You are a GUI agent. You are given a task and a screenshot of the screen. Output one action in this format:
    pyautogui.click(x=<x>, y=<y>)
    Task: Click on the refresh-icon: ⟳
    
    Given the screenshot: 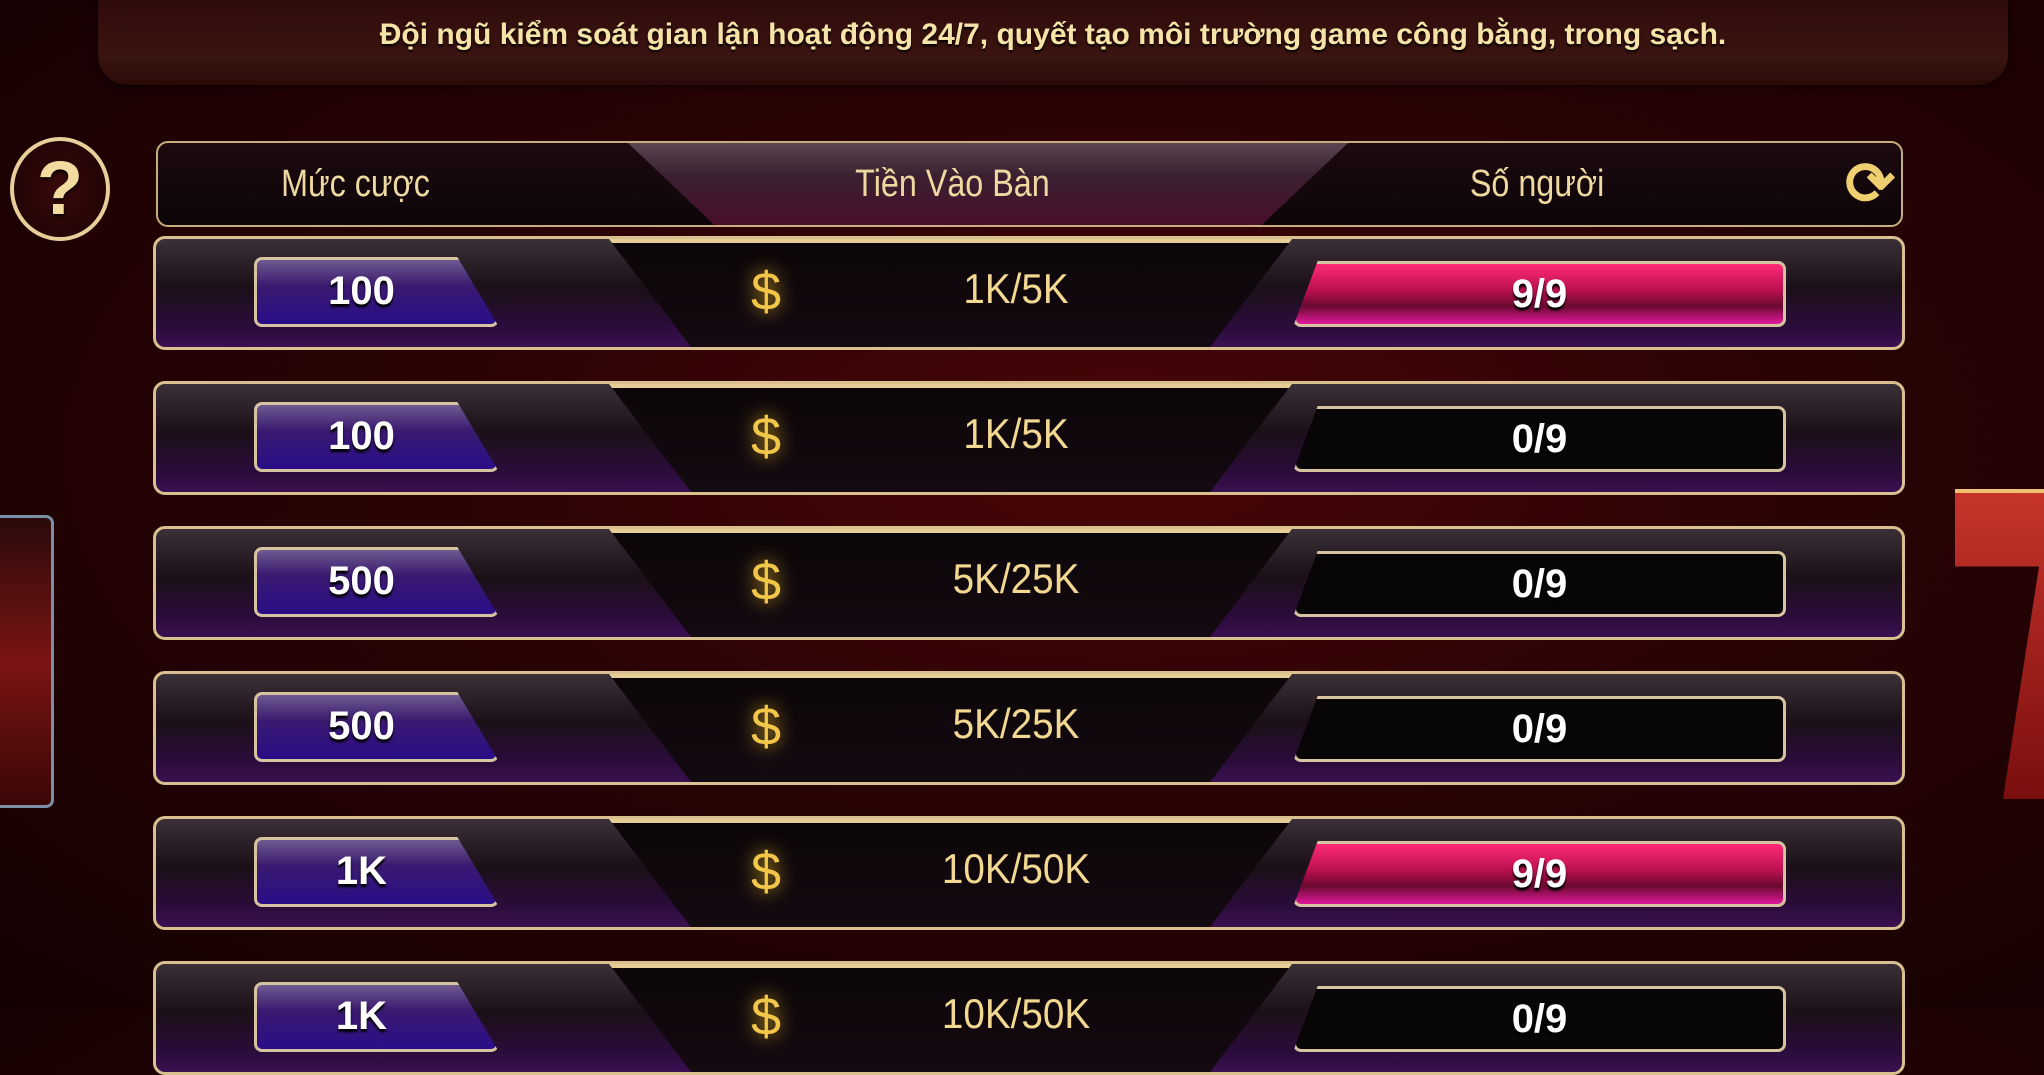 What is the action you would take?
    pyautogui.click(x=1870, y=183)
    